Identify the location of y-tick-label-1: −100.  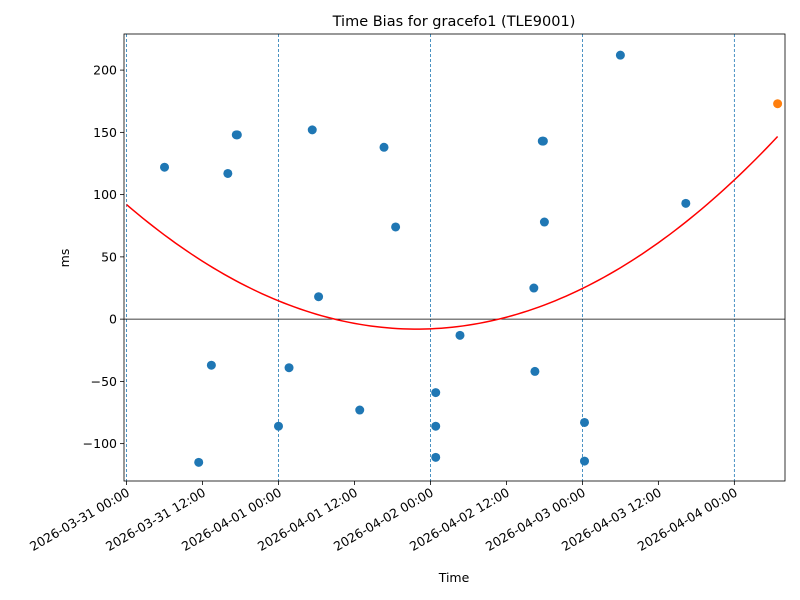
(100, 443).